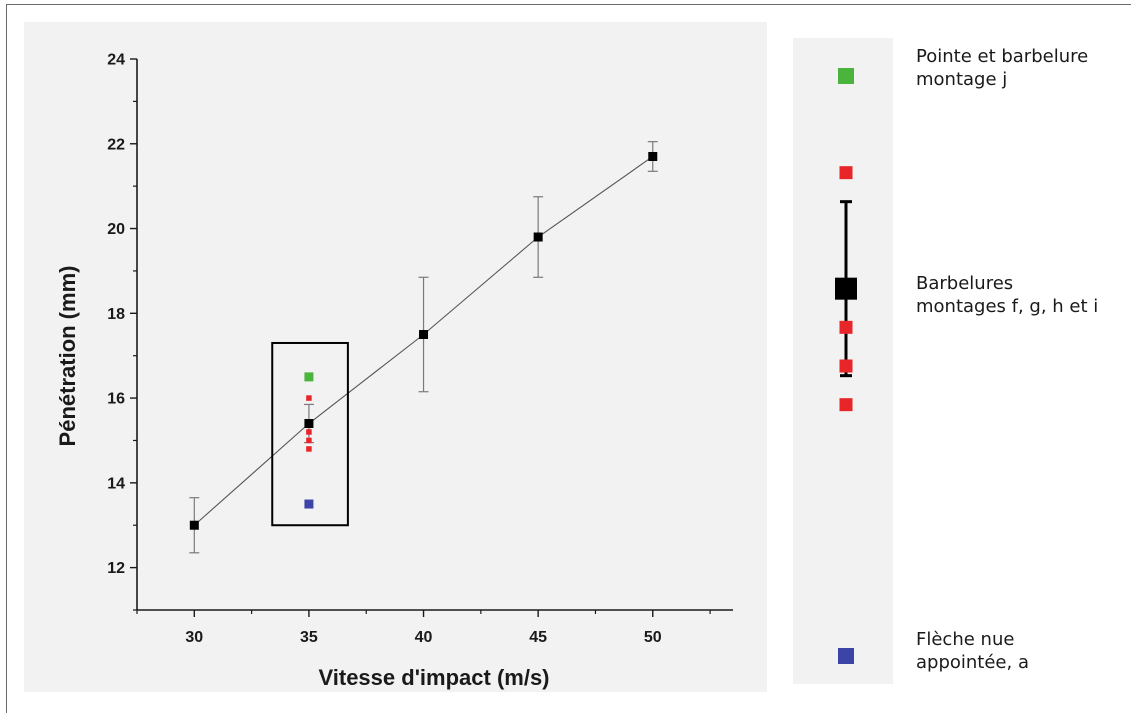 Image resolution: width=1132 pixels, height=714 pixels. Describe the element at coordinates (116, 314) in the screenshot. I see `y-tick-label: 18` at that location.